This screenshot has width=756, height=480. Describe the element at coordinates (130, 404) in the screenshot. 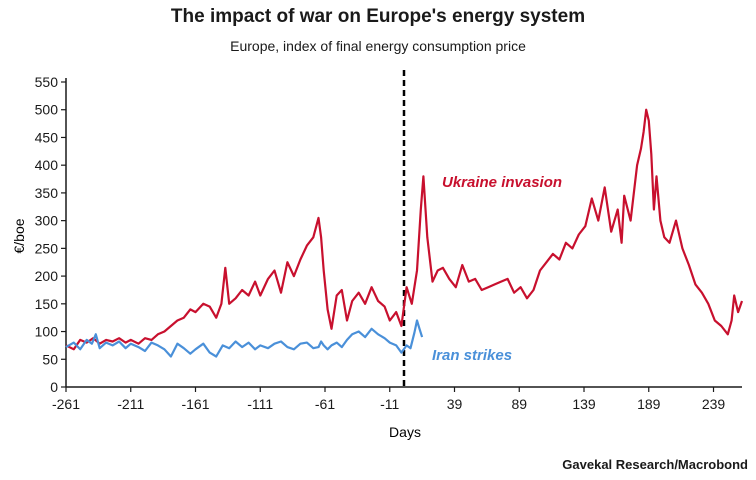

I see `x-tick-label: -211` at that location.